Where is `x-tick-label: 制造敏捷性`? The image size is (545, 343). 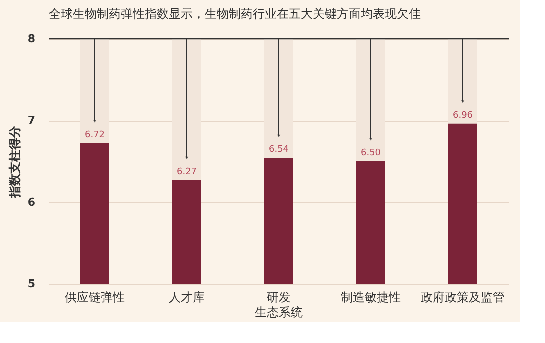 x-tick-label: 制造敏捷性 is located at coordinates (371, 297).